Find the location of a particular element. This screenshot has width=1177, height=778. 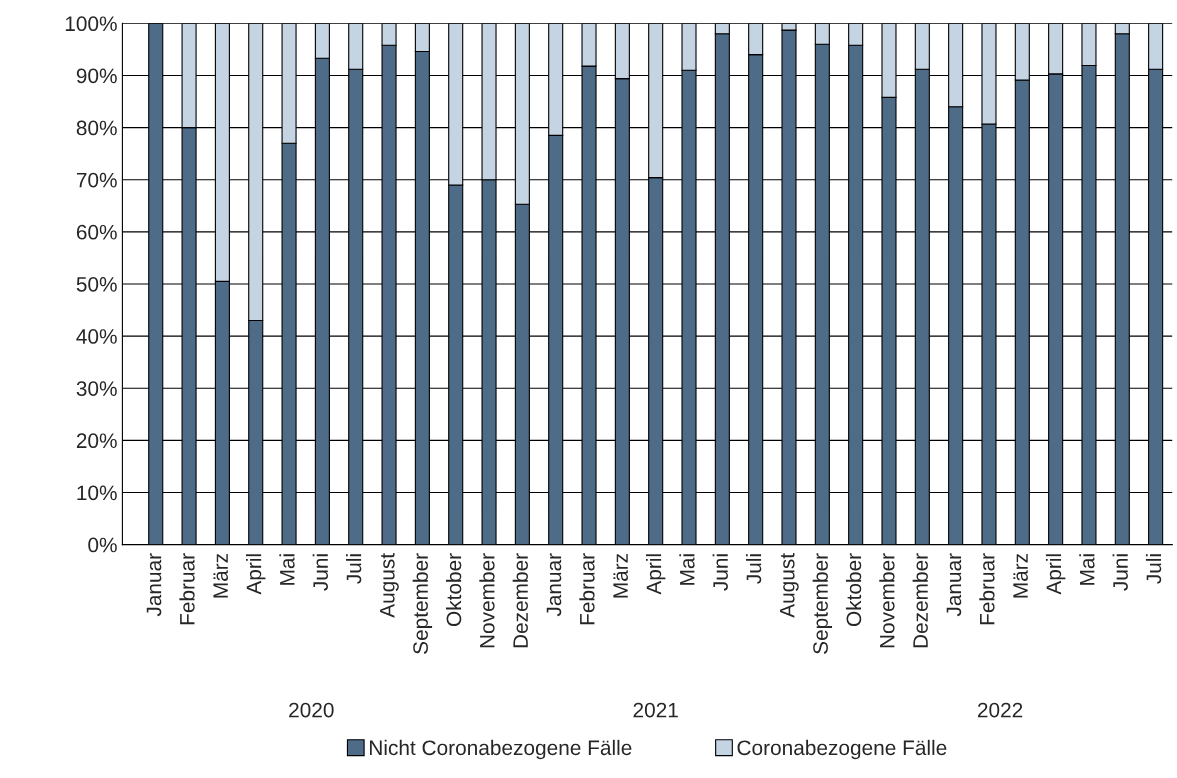

y-tick-label: 60% is located at coordinates (96, 232).